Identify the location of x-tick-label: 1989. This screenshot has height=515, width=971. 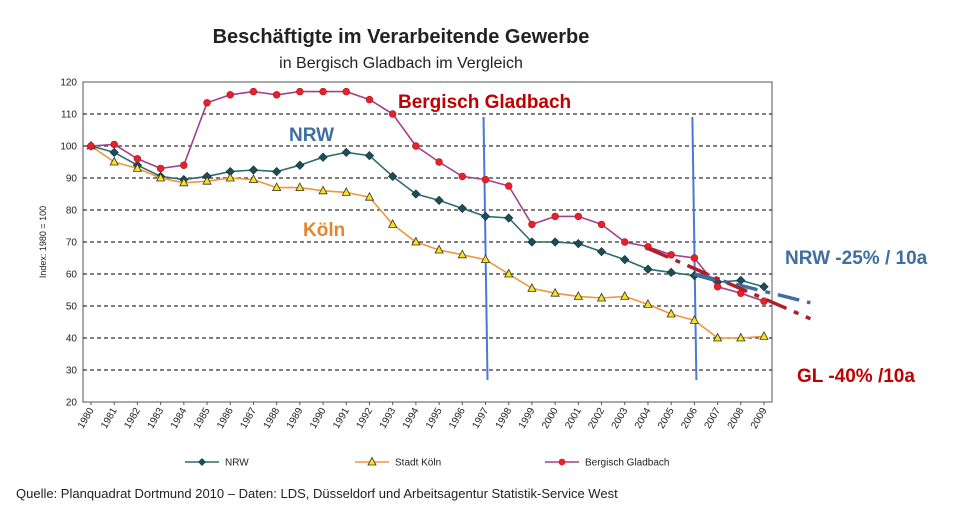
(295, 418).